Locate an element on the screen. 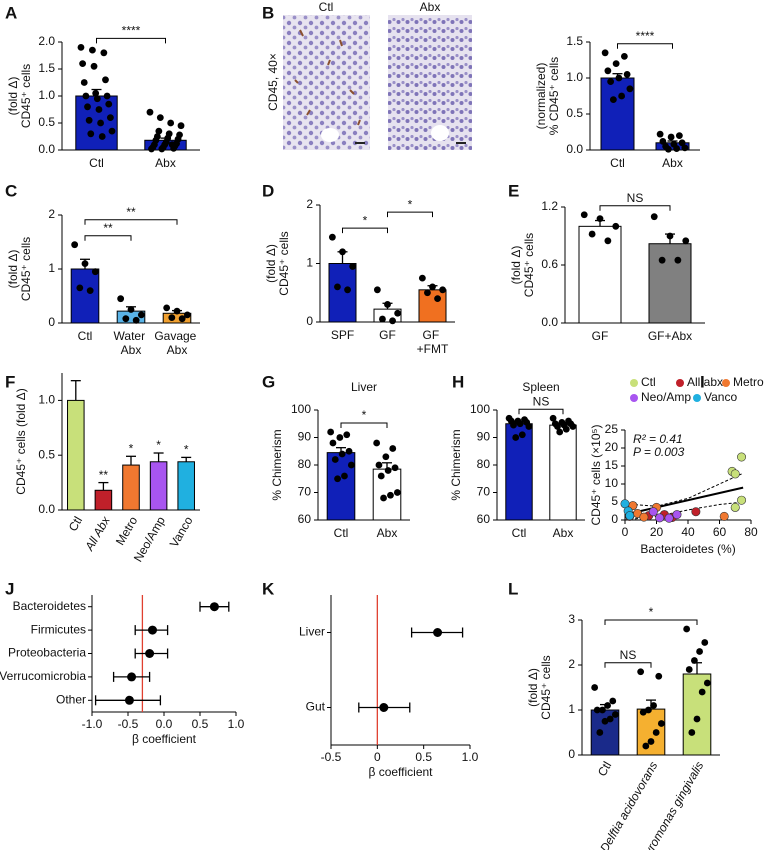 This screenshot has width=770, height=850. y-tick-label: 1 is located at coordinates (51, 268).